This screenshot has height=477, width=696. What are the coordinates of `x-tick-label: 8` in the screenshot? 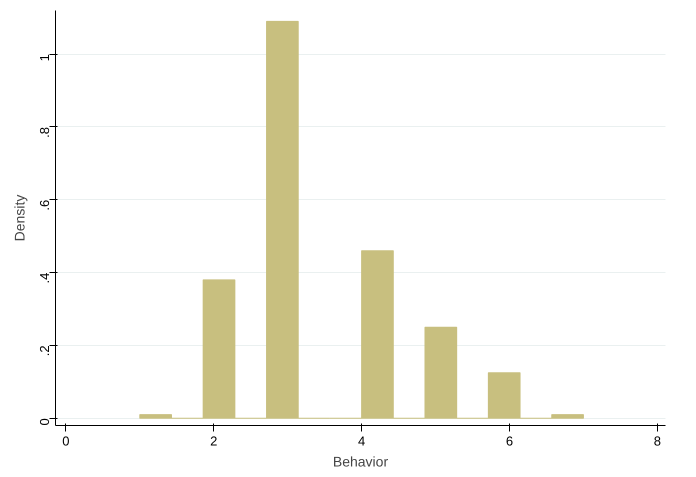 It's located at (657, 441).